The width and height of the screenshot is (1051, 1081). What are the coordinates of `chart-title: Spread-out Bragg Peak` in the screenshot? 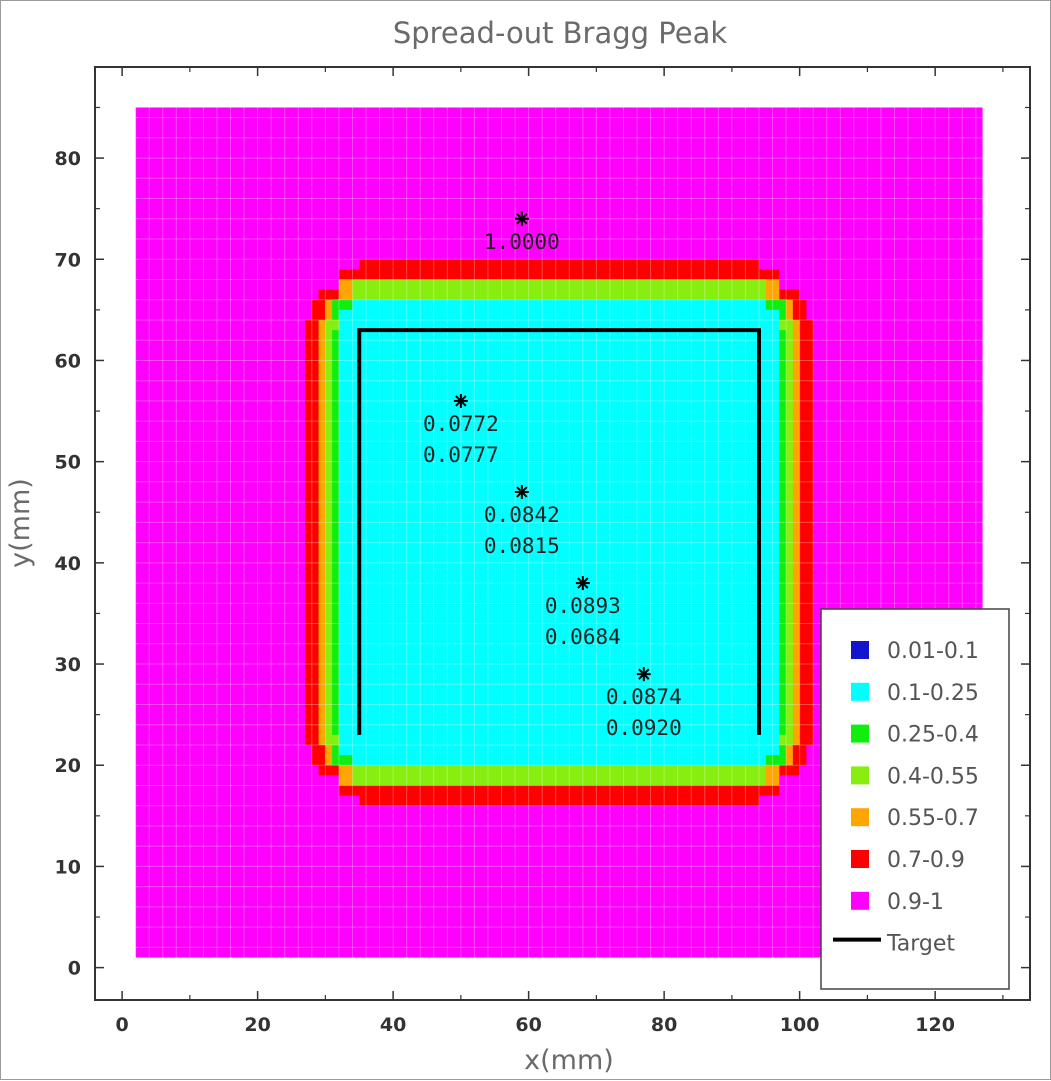 It's located at (560, 33).